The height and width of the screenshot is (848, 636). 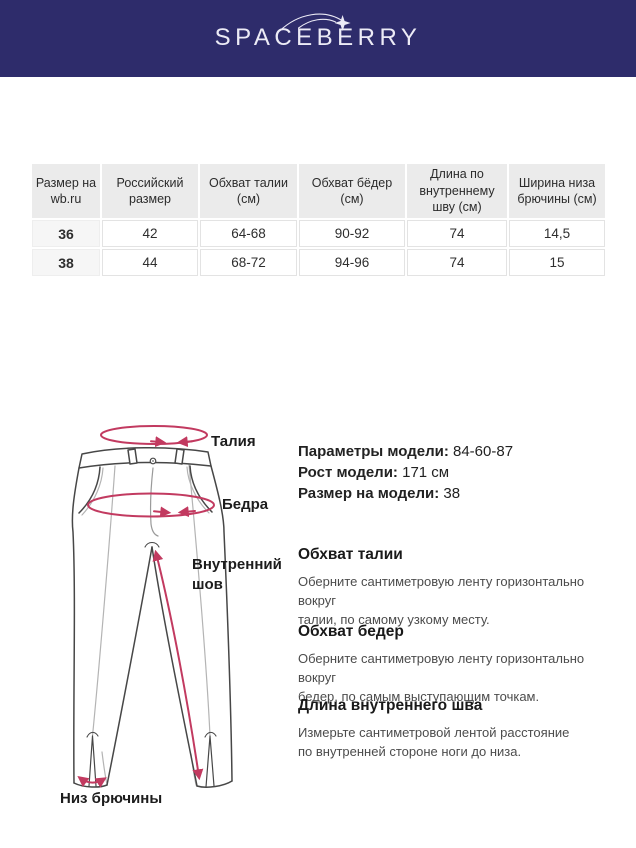 What do you see at coordinates (410, 751) in the screenshot?
I see `section-body-line: по внутренней стороне ноги до низа.` at bounding box center [410, 751].